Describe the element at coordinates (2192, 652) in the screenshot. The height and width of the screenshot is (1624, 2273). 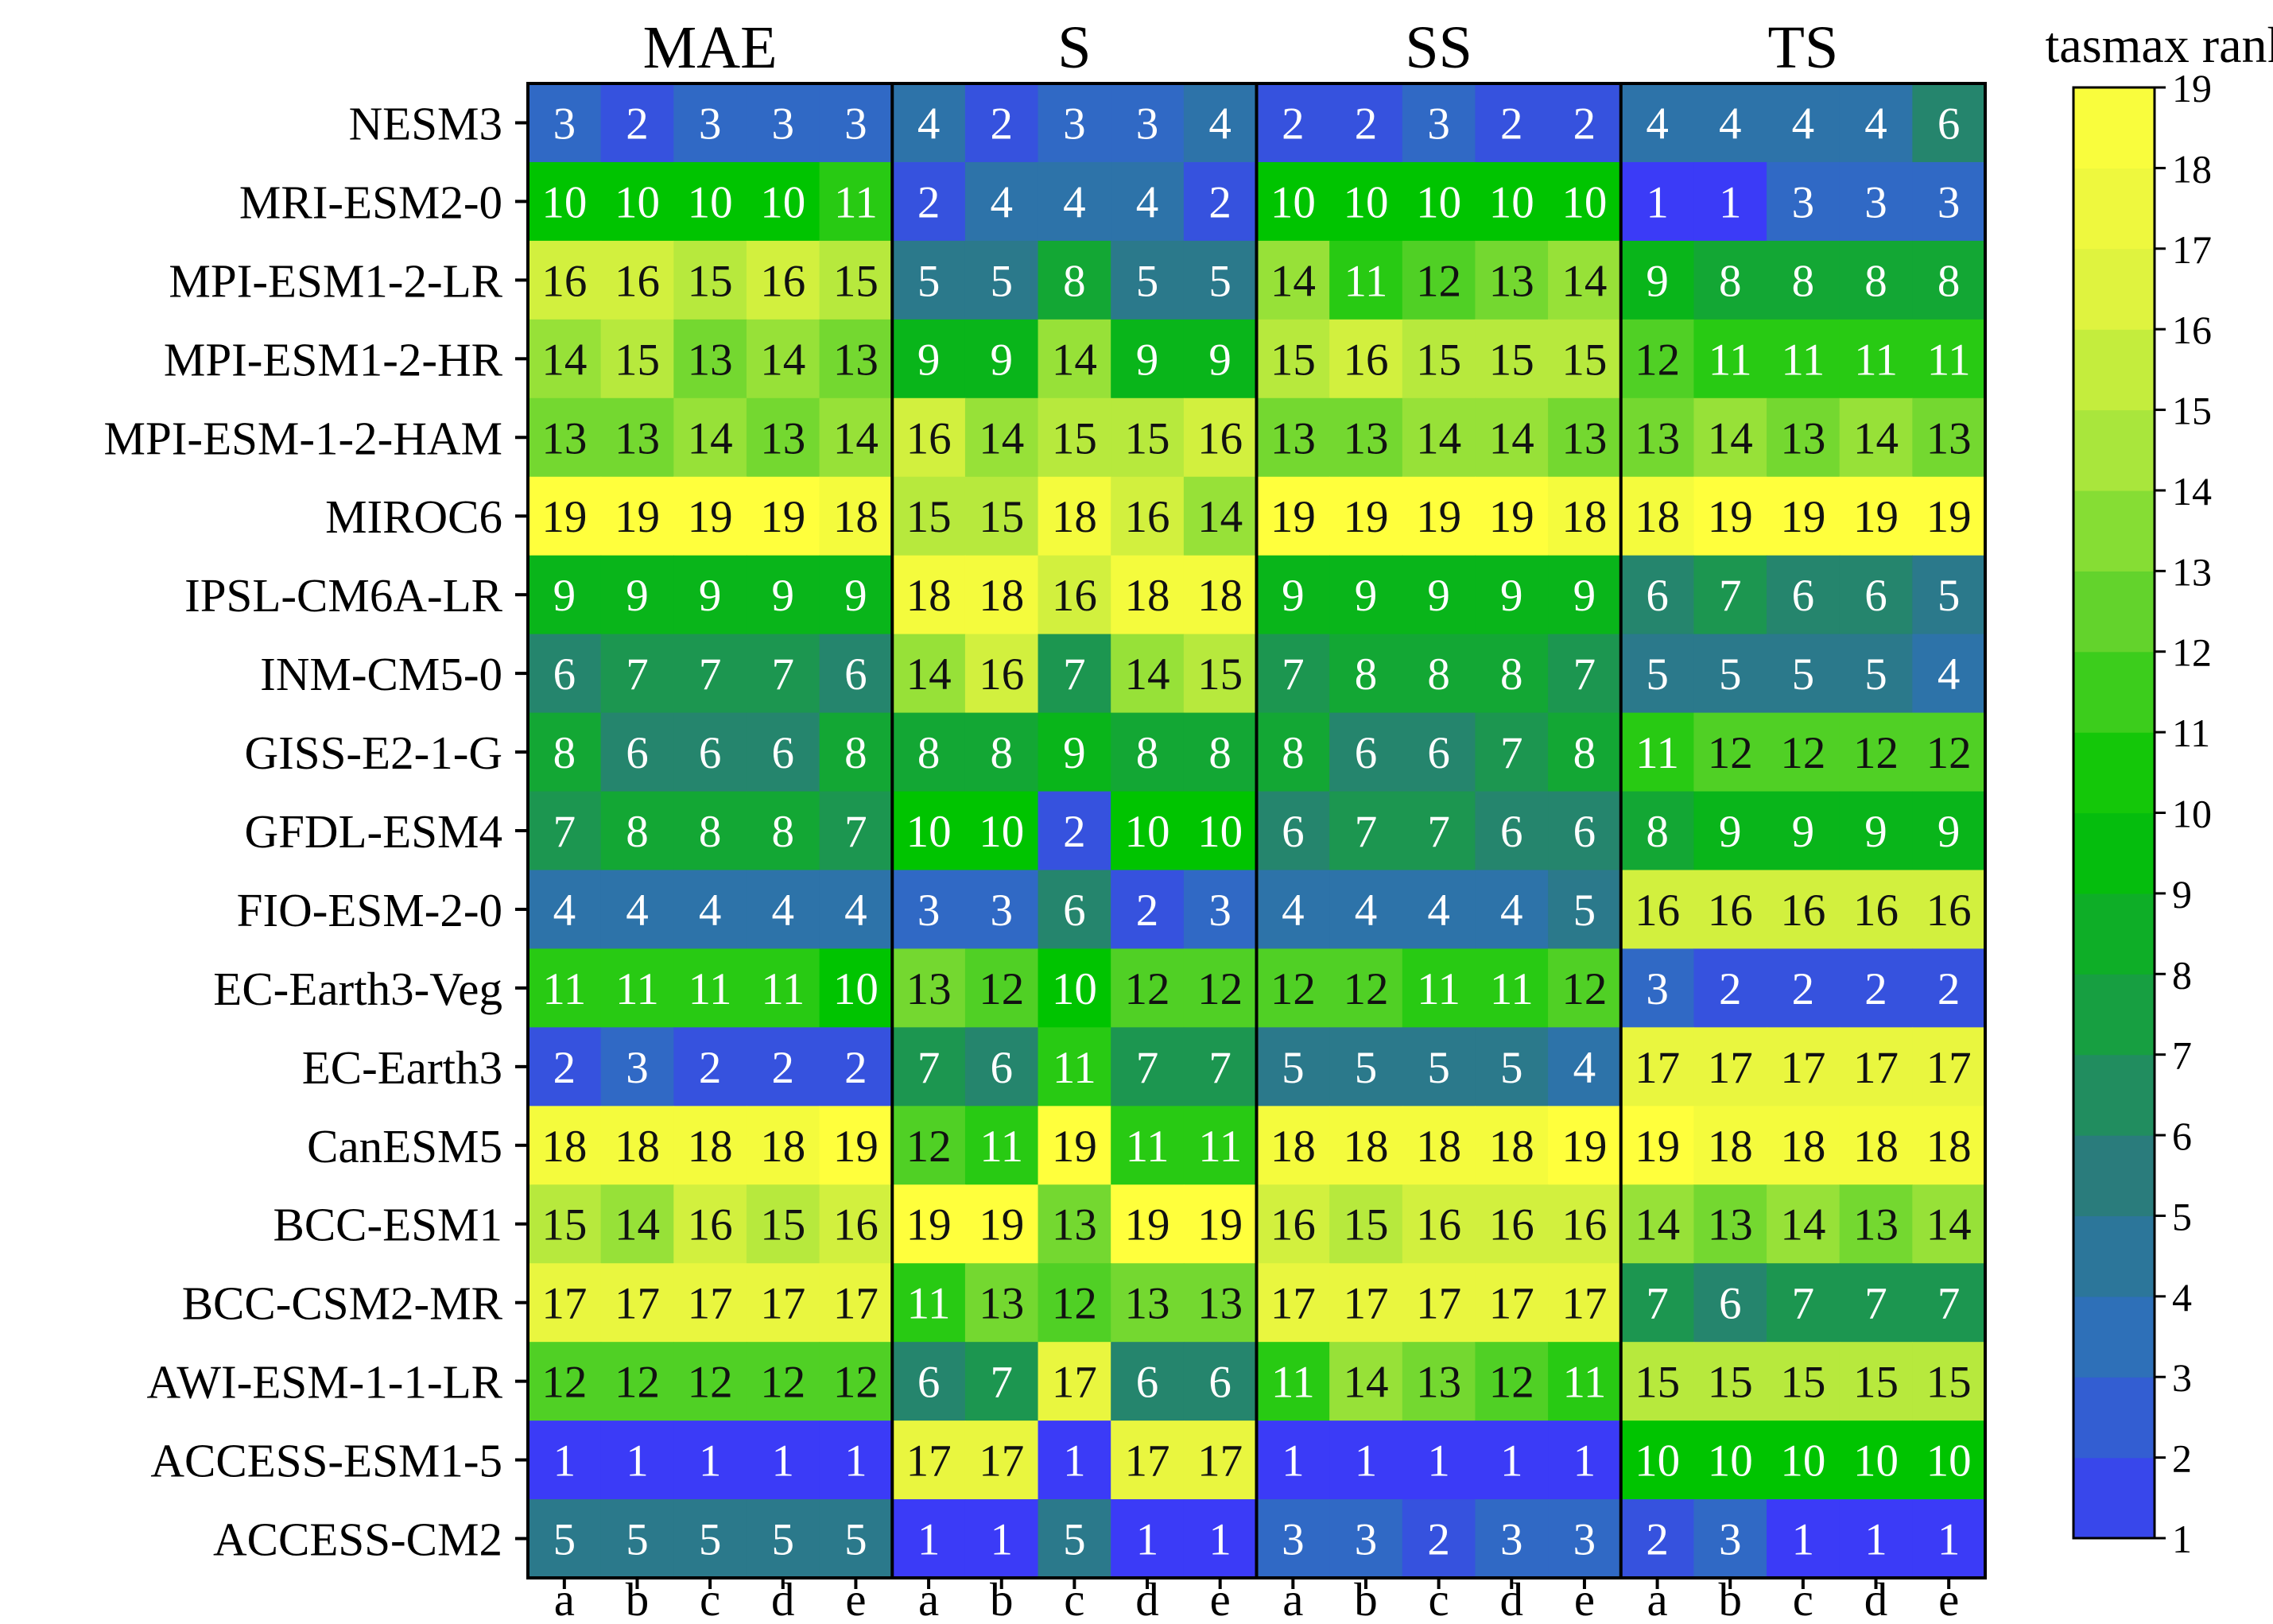
I see `colorbar-tick-label: 12` at that location.